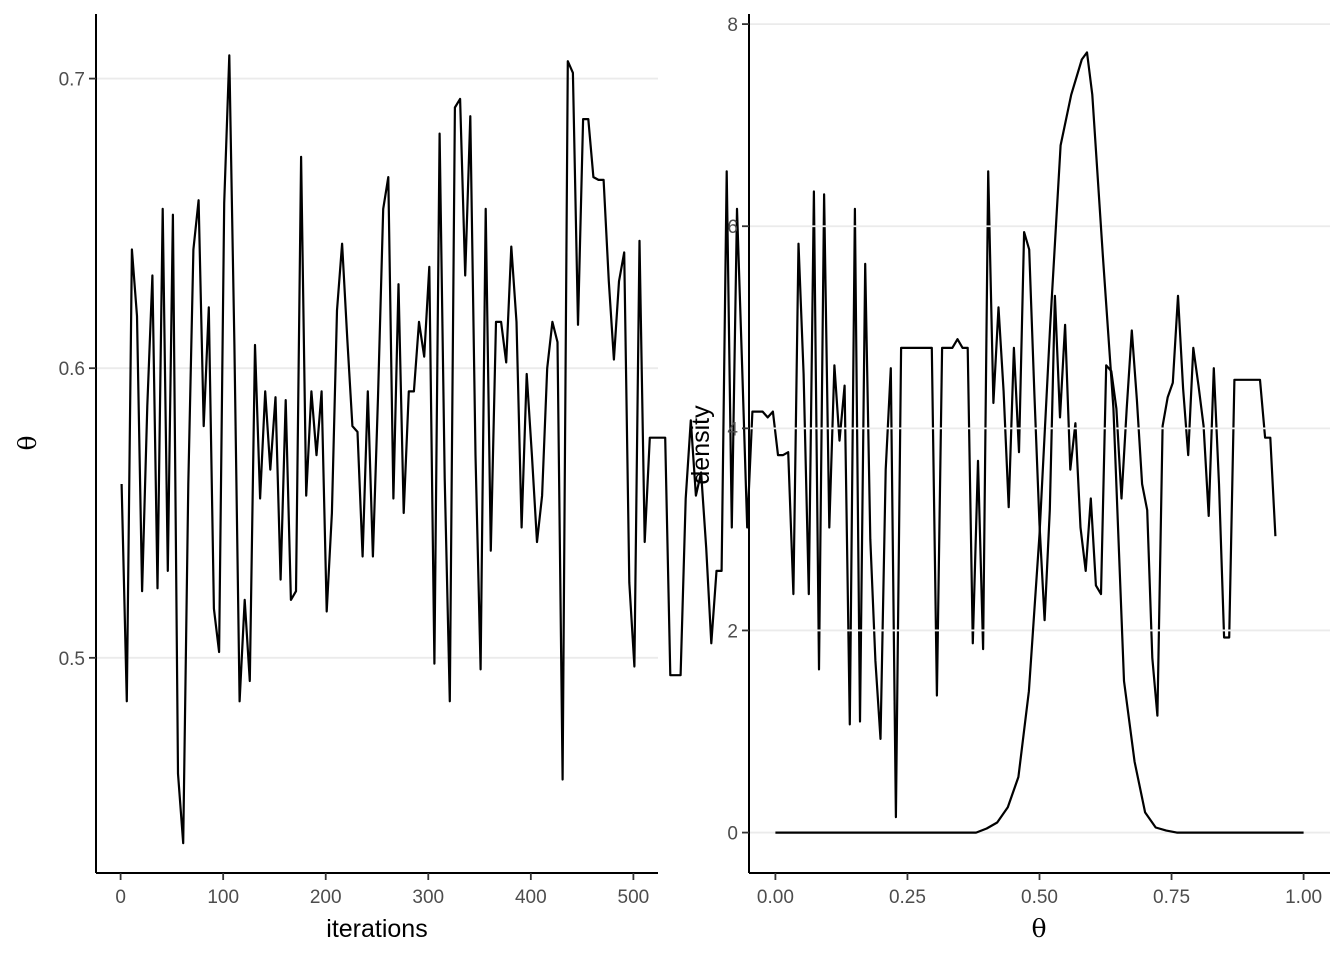 The image size is (1344, 960). I want to click on density-x-tick-label: 0.25, so click(907, 897).